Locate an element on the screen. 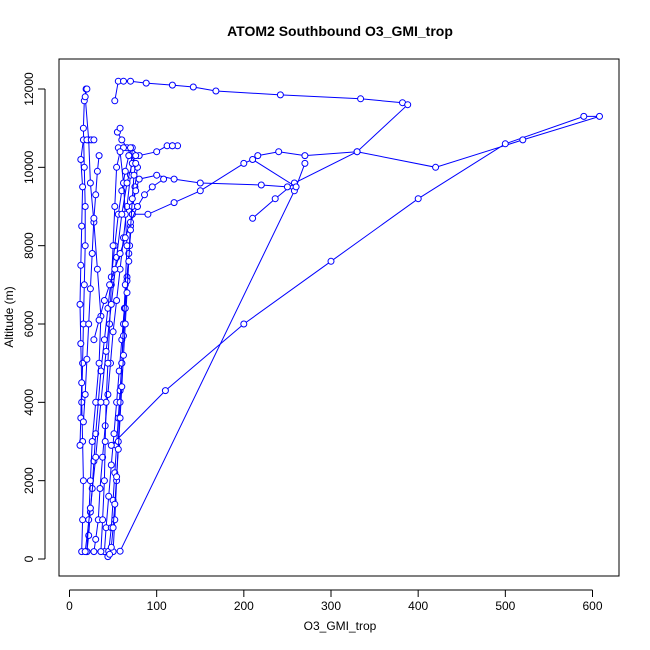 This screenshot has height=650, width=650. x-tick-label: 100 is located at coordinates (157, 606).